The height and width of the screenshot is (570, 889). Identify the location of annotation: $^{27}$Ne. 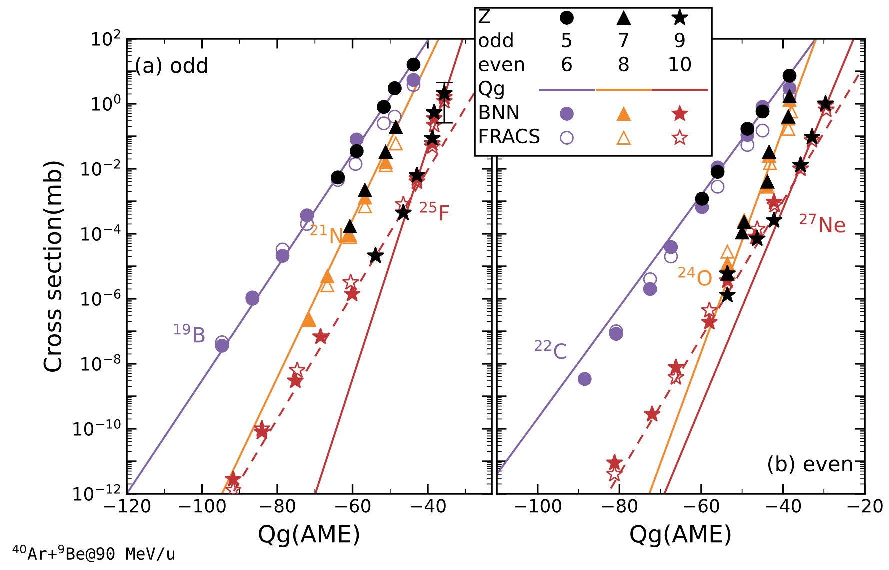
(823, 223).